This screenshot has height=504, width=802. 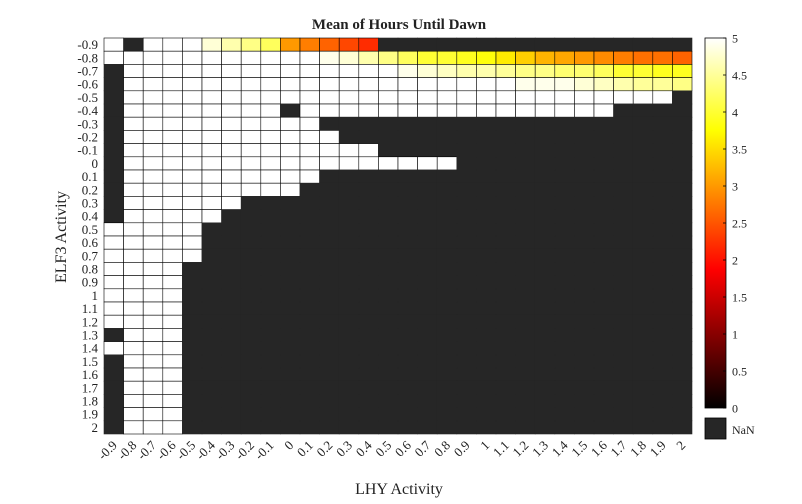 I want to click on y-axis-label: ELF3 Activity, so click(x=61, y=237).